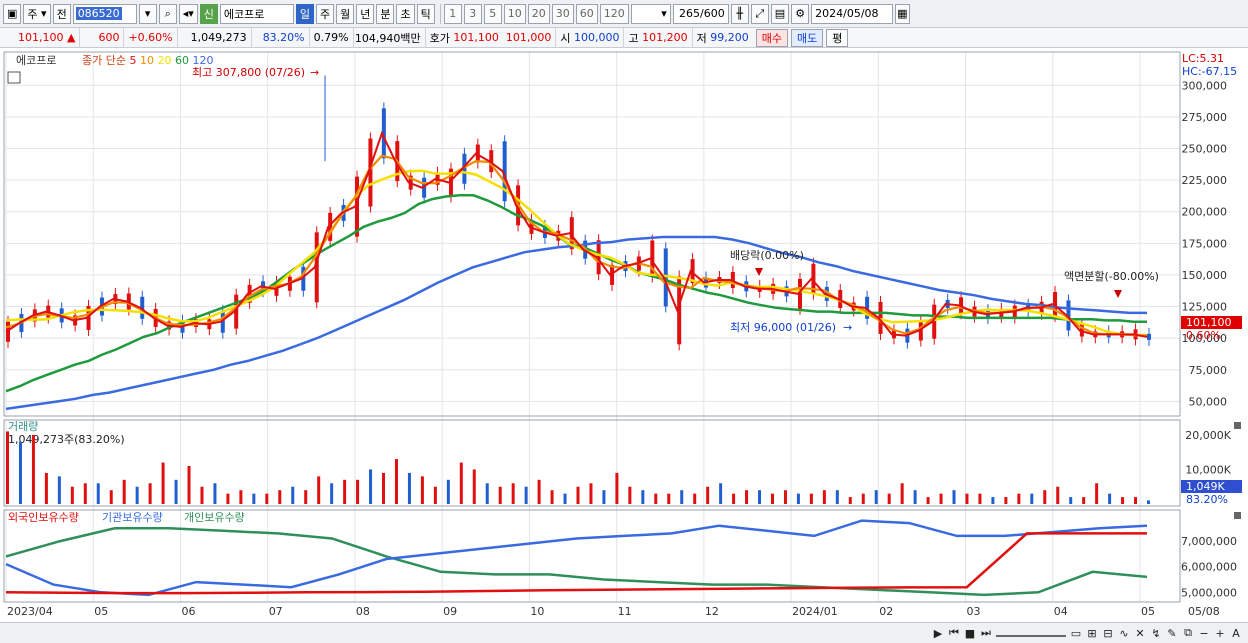  Describe the element at coordinates (739, 13) in the screenshot. I see `candle-type-icon: ╫` at that location.